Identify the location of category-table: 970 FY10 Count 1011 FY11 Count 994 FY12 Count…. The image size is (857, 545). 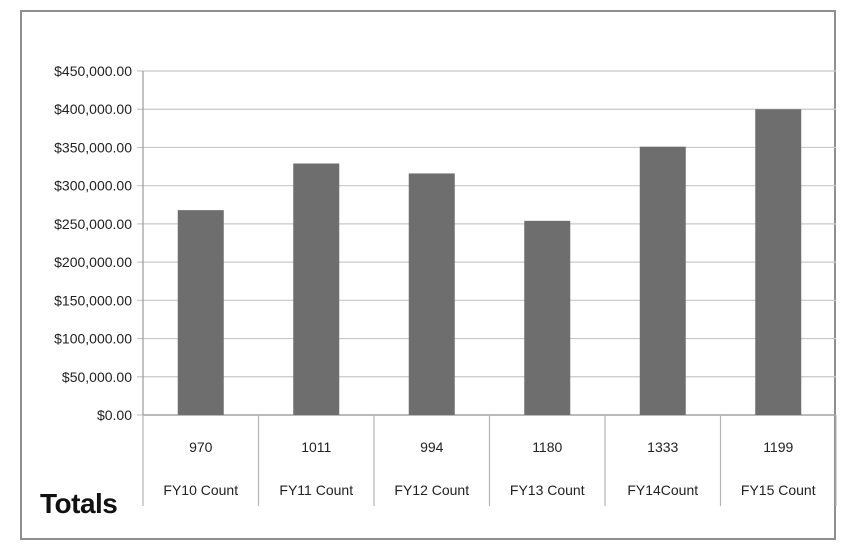
(489, 460).